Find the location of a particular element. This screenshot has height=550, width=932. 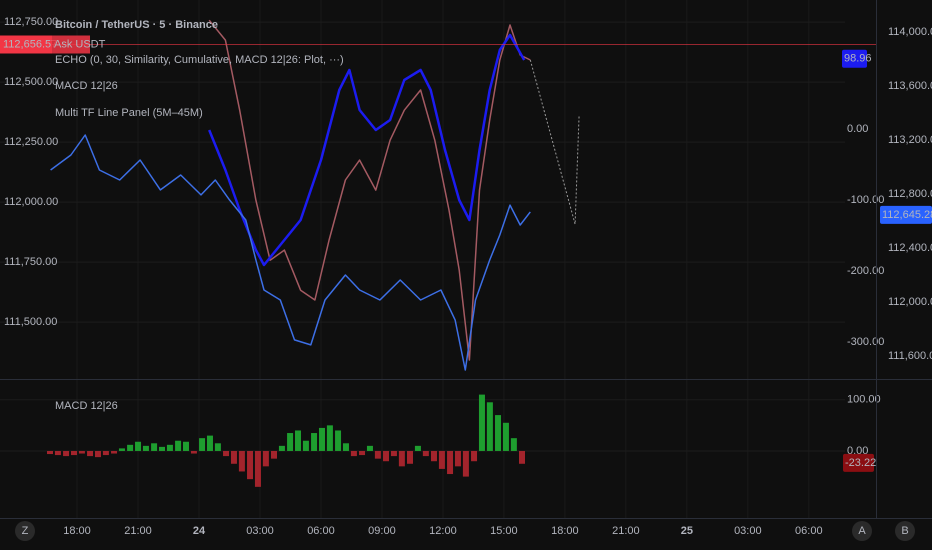

y-tick-label: 111,750.00 is located at coordinates (30, 262).